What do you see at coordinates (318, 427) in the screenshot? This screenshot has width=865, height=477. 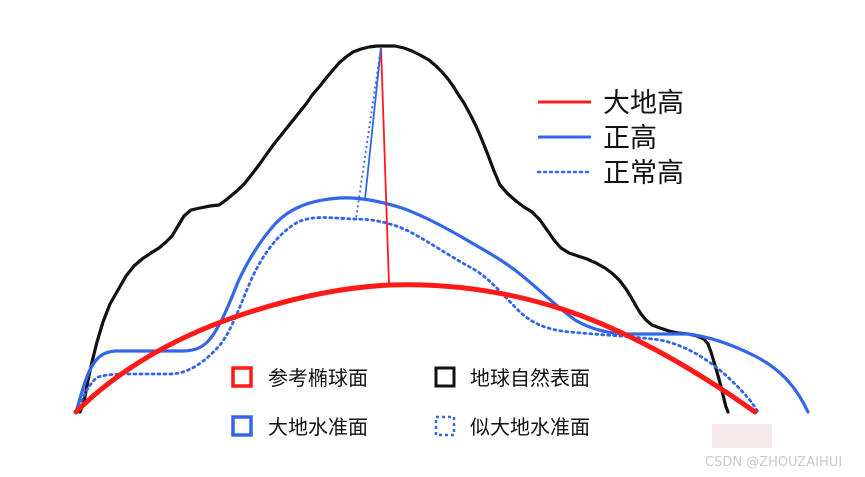 I see `legend-label-geoid: 大地水准面` at bounding box center [318, 427].